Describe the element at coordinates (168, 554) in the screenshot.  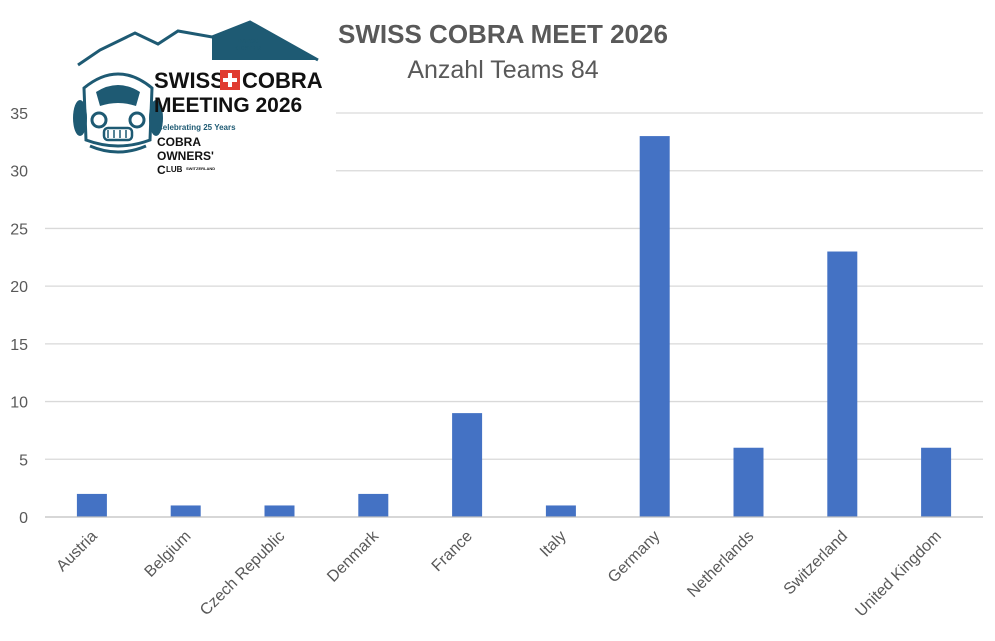
I see `x-tick-label: Belgium` at that location.